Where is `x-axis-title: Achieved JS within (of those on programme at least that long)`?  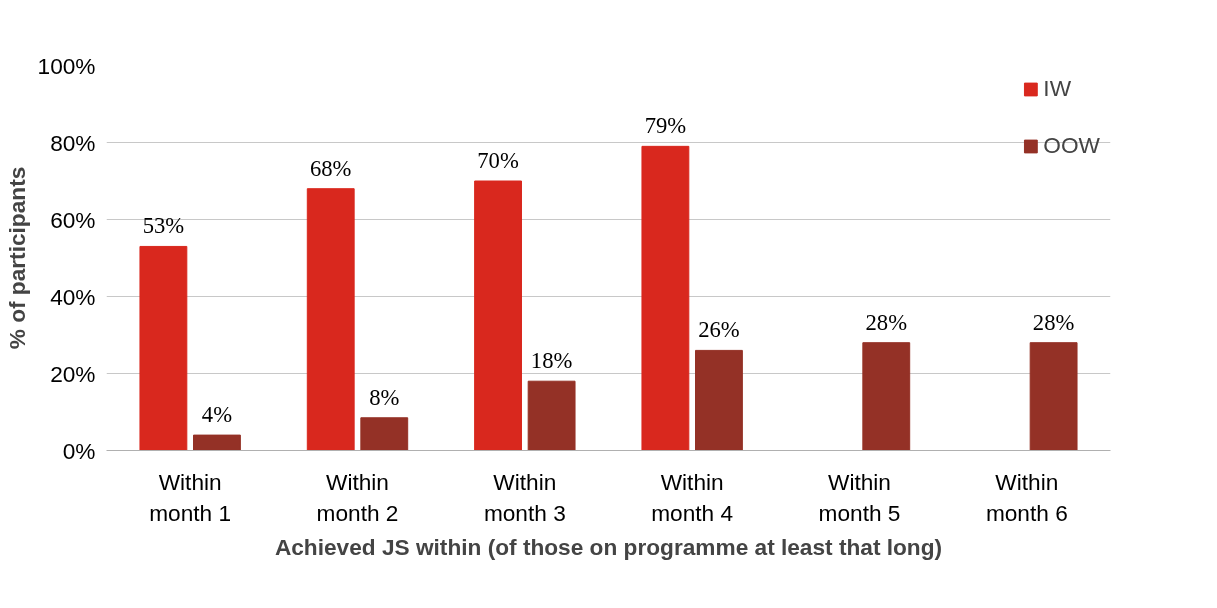 x-axis-title: Achieved JS within (of those on programme at least that long) is located at coordinates (608, 546).